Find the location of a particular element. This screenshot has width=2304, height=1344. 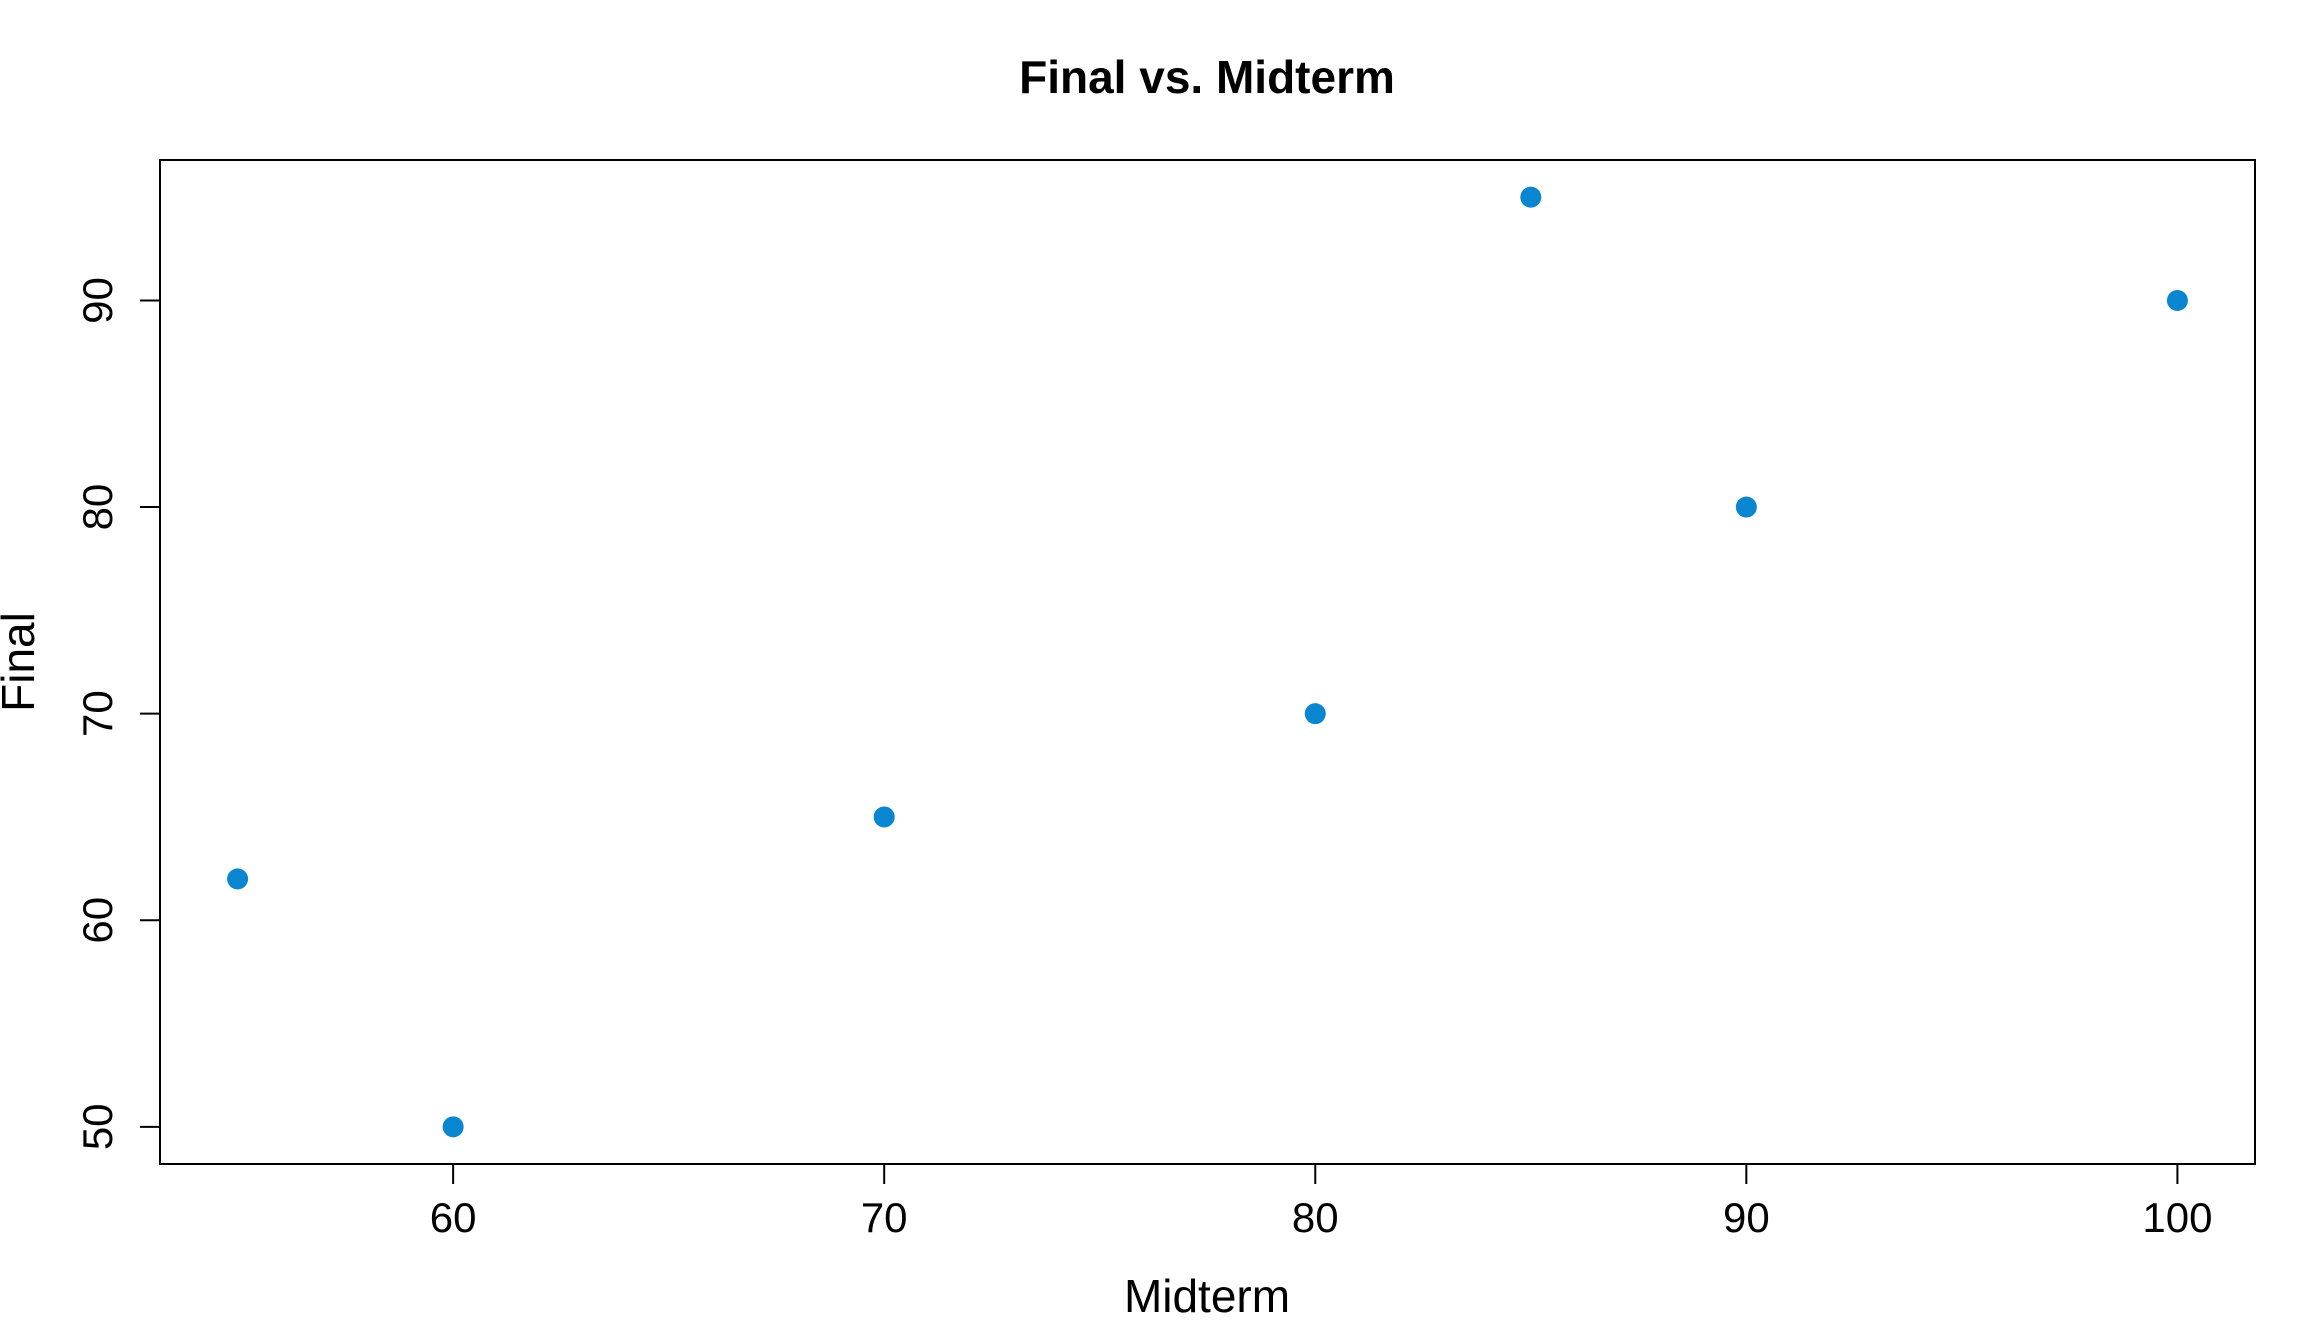

y-axis: 50 60 70 80 90 is located at coordinates (117, 713).